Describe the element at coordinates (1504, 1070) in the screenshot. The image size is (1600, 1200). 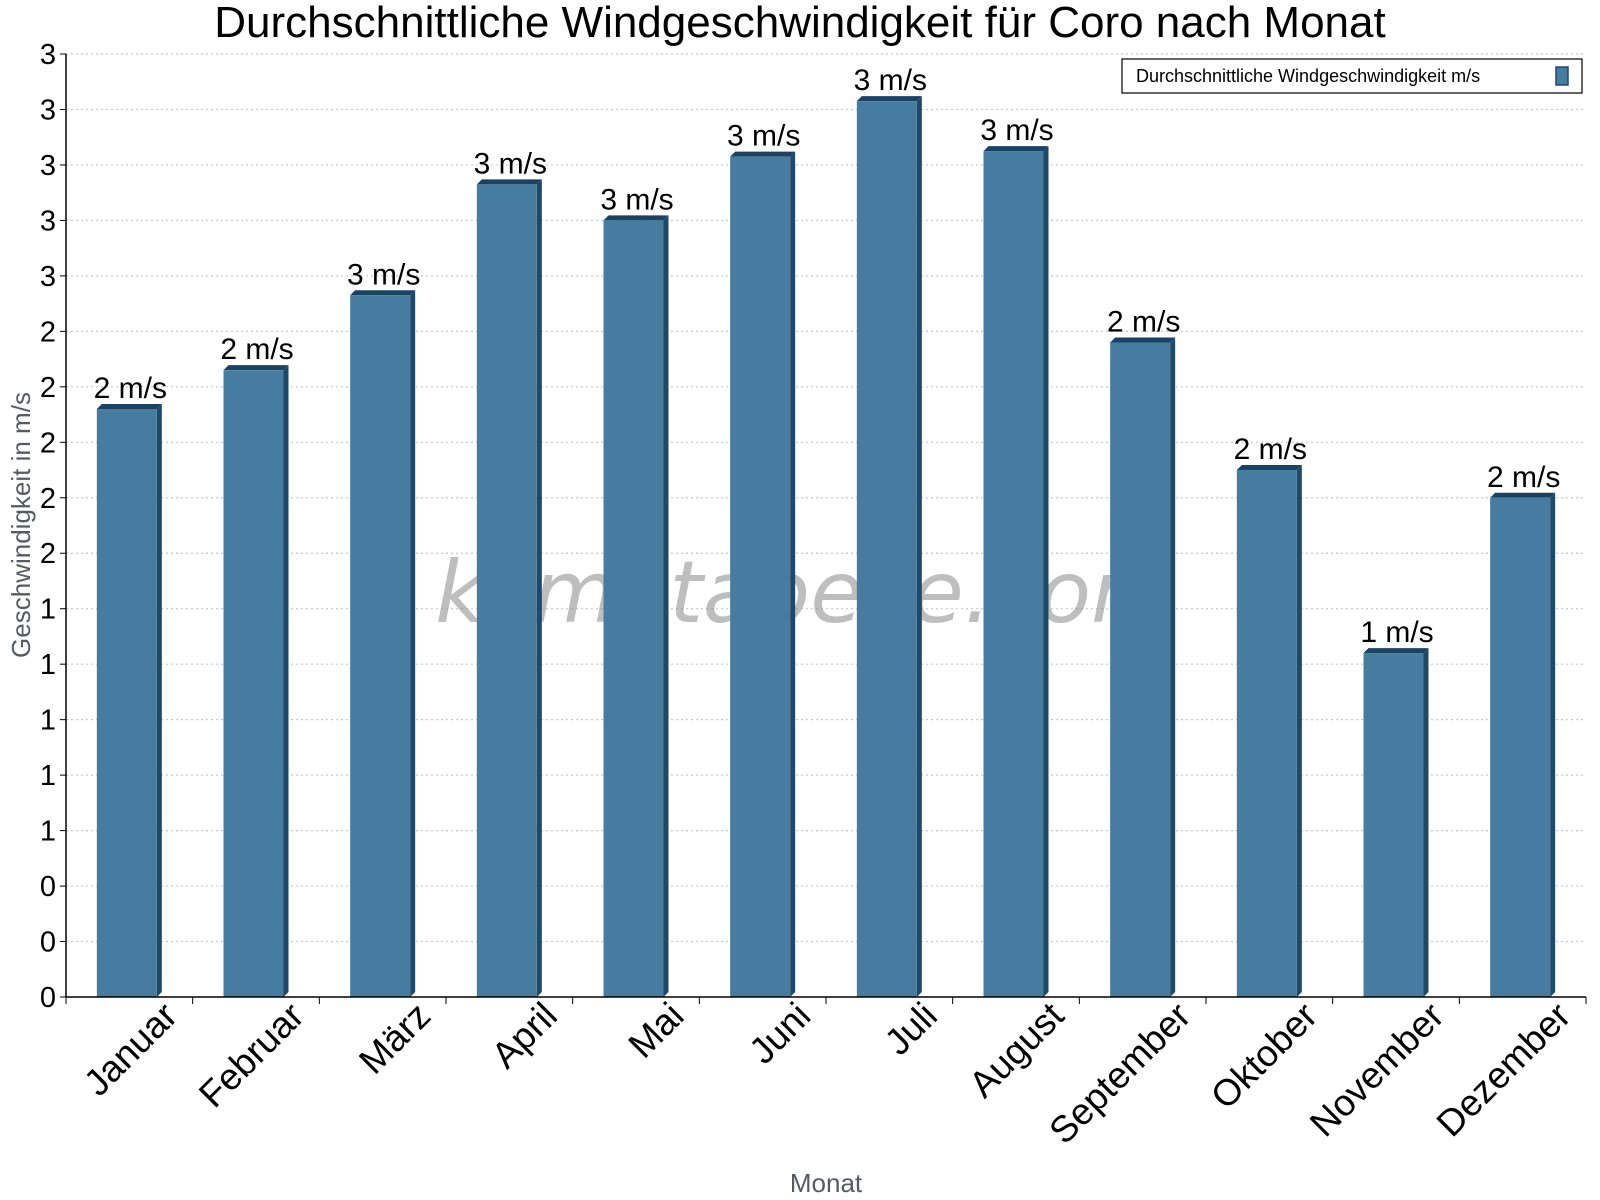
I see `x-tick-label: Dezember` at that location.